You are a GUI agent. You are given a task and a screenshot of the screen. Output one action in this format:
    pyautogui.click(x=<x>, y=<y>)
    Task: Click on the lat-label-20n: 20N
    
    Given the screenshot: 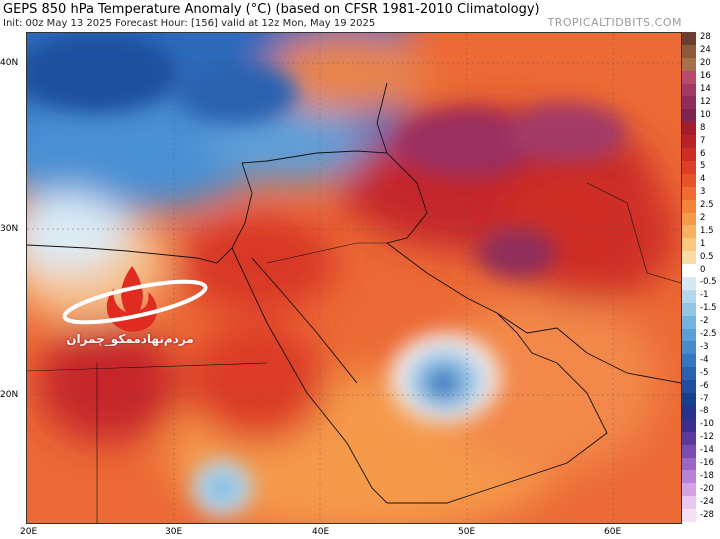 What is the action you would take?
    pyautogui.click(x=9, y=395)
    